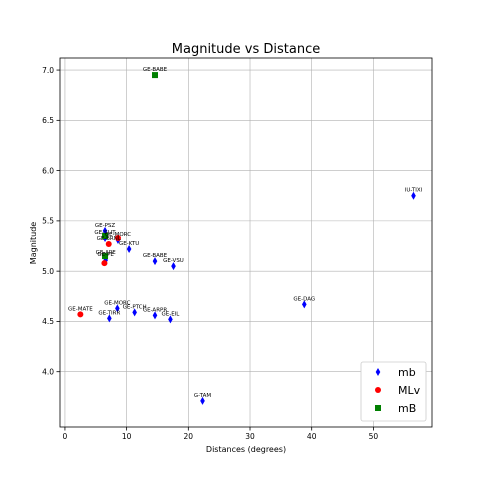  I want to click on x-axis-label: Distances (degrees), so click(246, 449).